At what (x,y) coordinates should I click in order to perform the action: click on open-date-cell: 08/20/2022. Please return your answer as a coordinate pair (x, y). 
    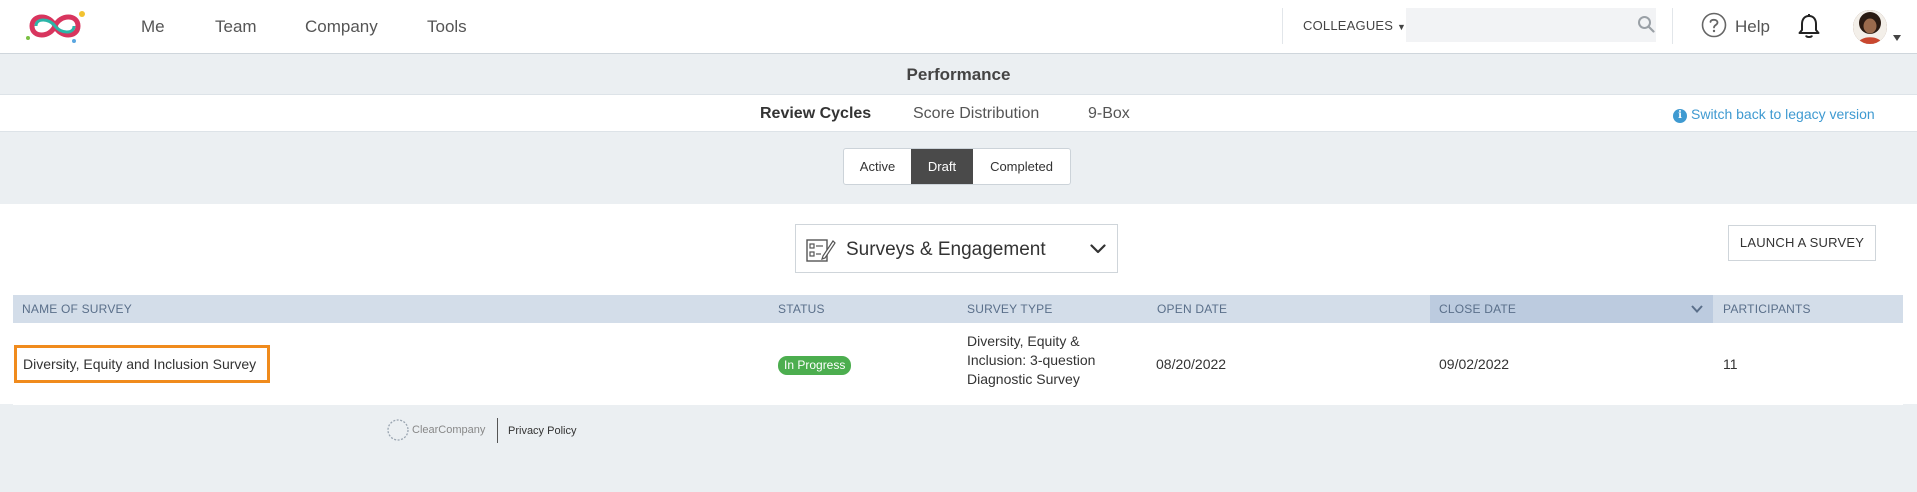
    Looking at the image, I should click on (1191, 364).